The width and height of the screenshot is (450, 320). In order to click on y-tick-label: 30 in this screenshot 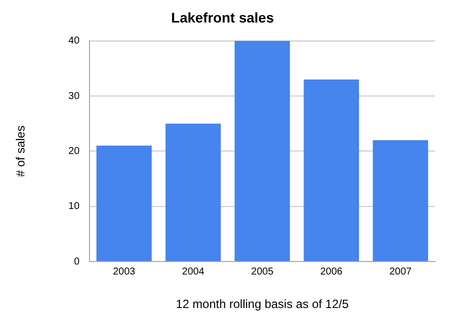, I will do `click(74, 96)`.